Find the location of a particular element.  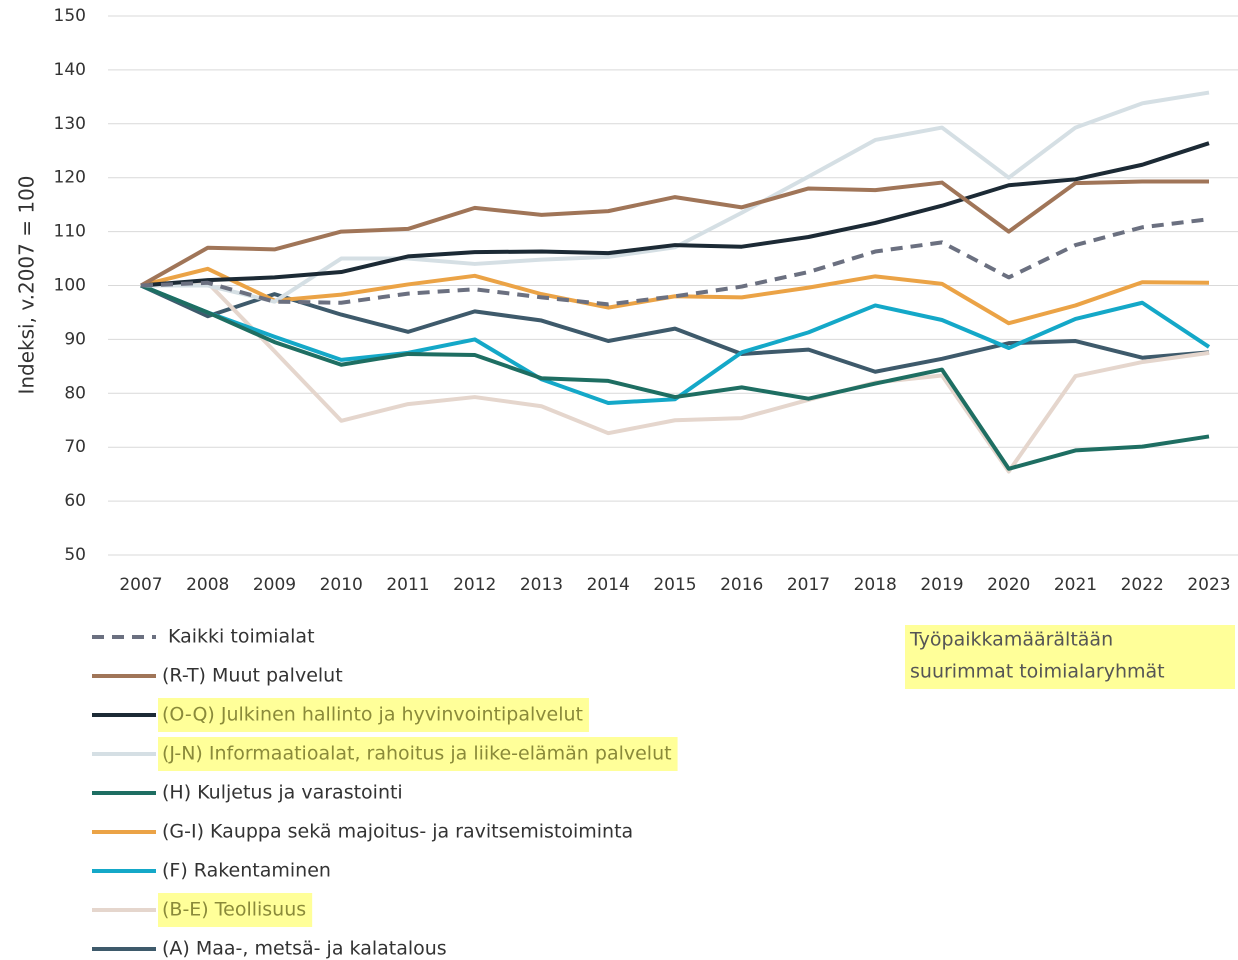

legend-label: Kaikki toimialat is located at coordinates (241, 637).